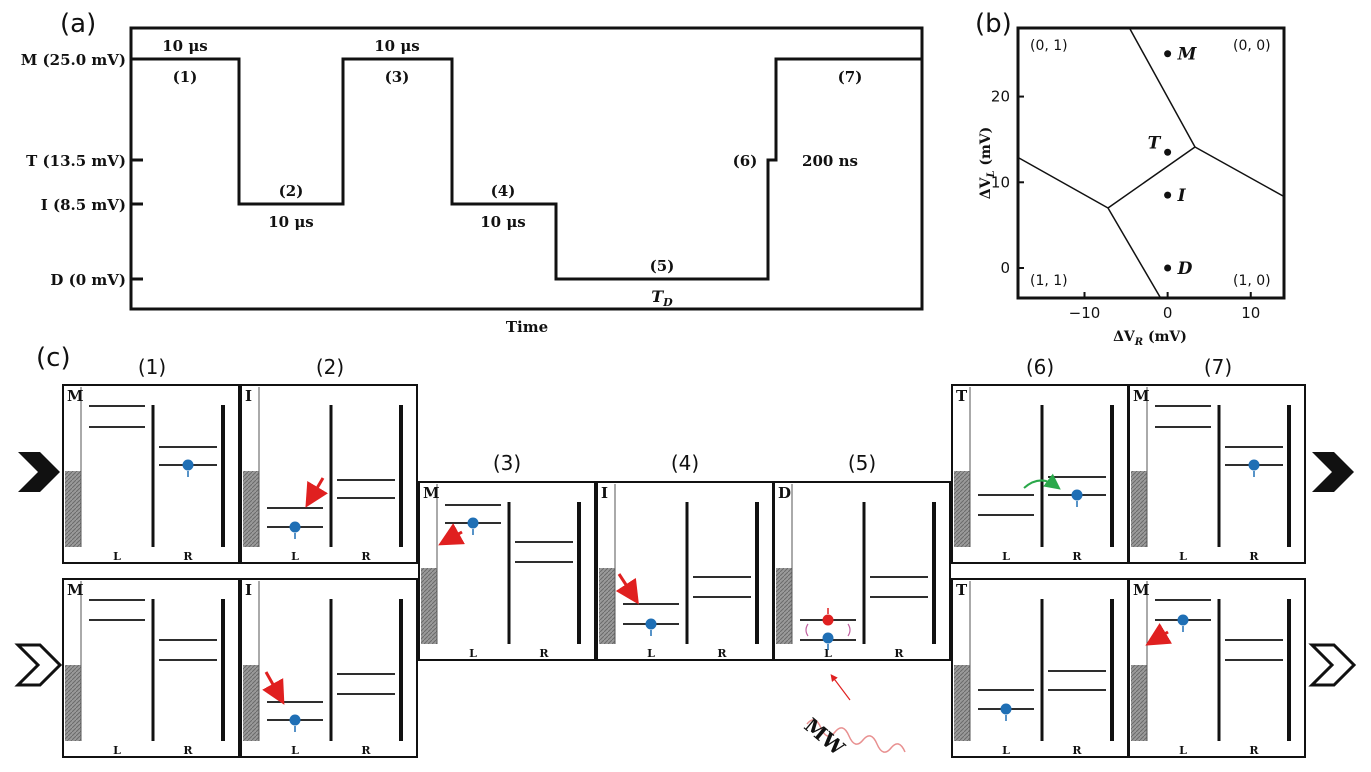 The height and width of the screenshot is (772, 1371). Describe the element at coordinates (1000, 182) in the screenshot. I see `y-tick-label: 10` at that location.